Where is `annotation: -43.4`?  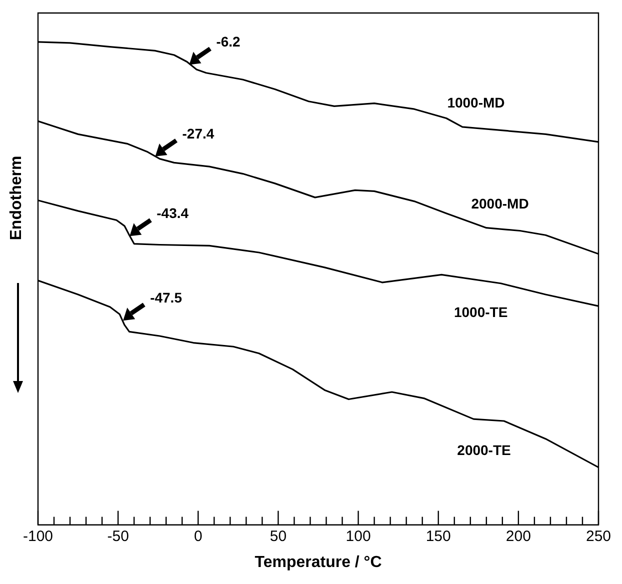 annotation: -43.4 is located at coordinates (172, 212).